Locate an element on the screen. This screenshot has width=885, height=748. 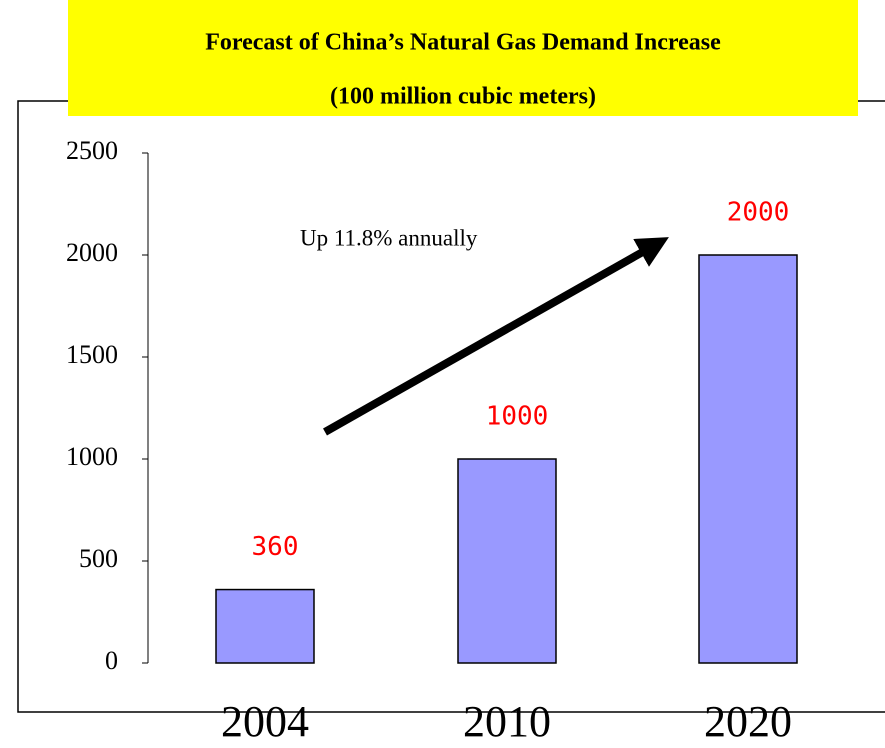
y-tick-label: 500 is located at coordinates (98, 558).